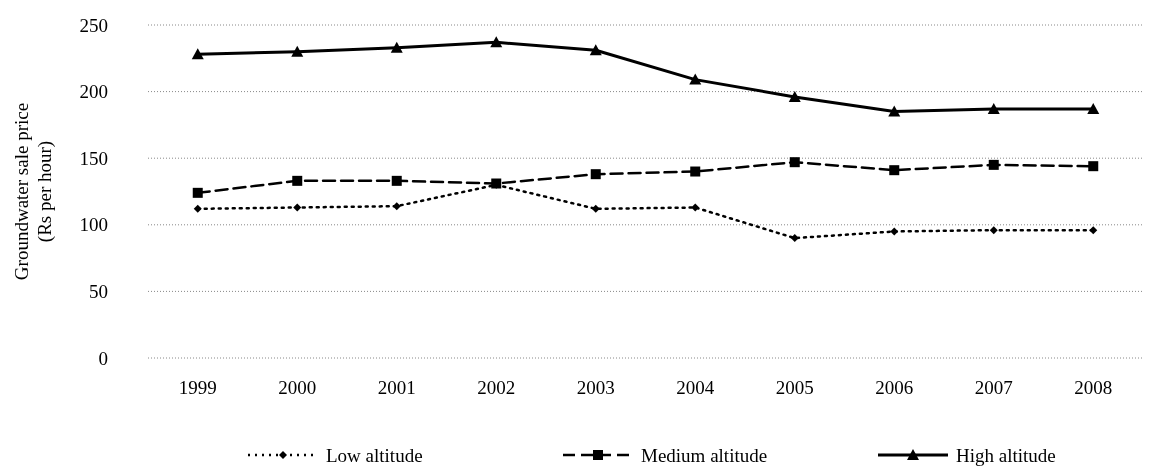 The height and width of the screenshot is (475, 1161). What do you see at coordinates (93, 25) in the screenshot?
I see `y-tick-label: 250` at bounding box center [93, 25].